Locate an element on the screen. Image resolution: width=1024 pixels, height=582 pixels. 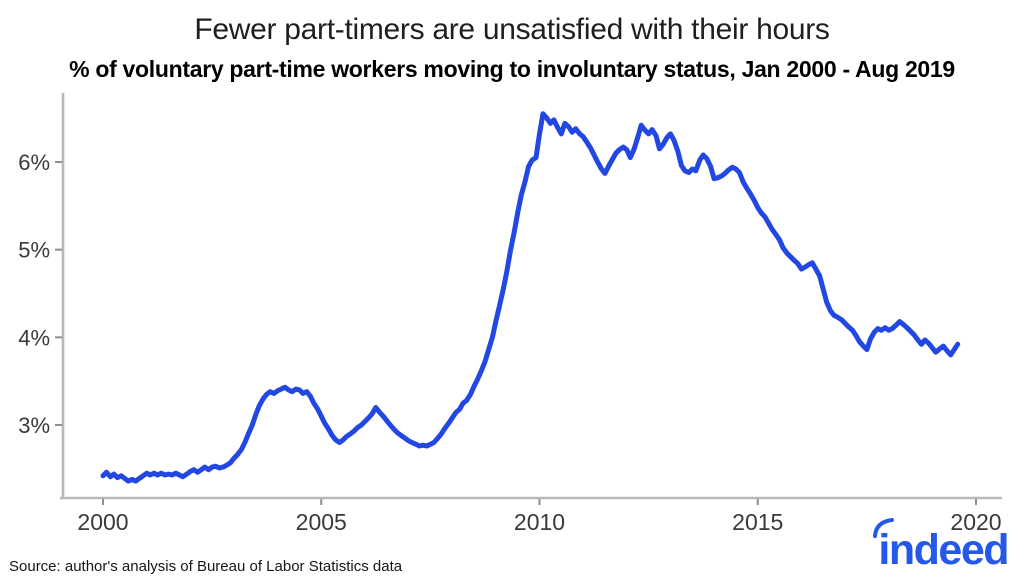
y-tick-label: 5% is located at coordinates (34, 250).